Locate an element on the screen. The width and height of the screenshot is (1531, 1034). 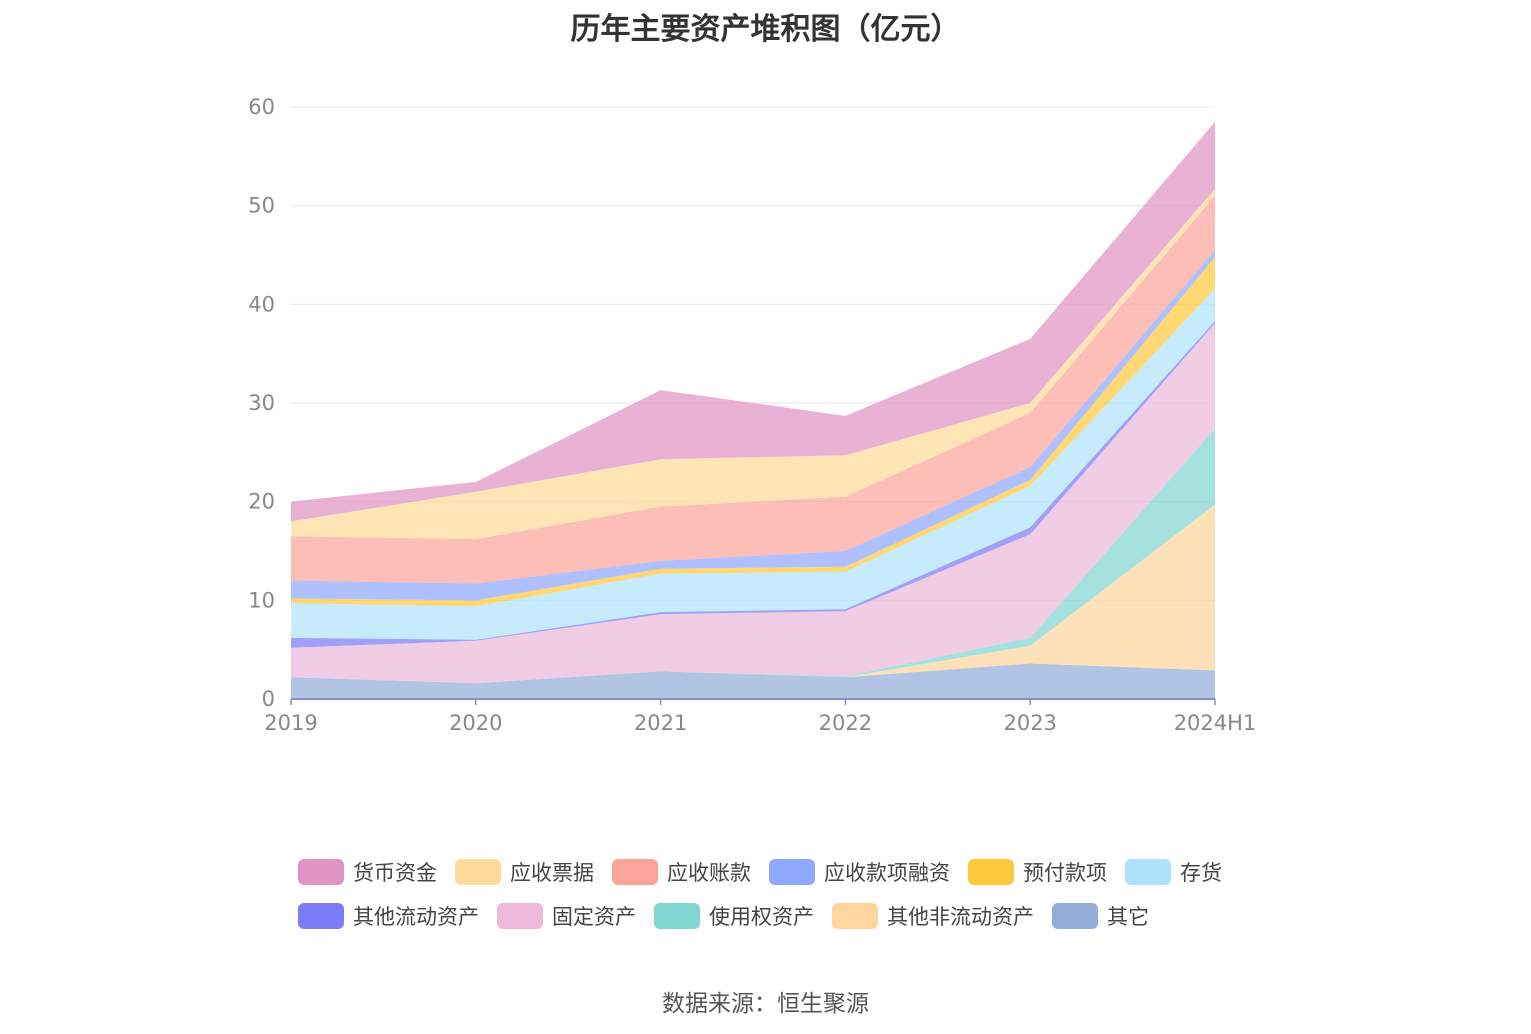
legend-label: 存货 is located at coordinates (1201, 873).